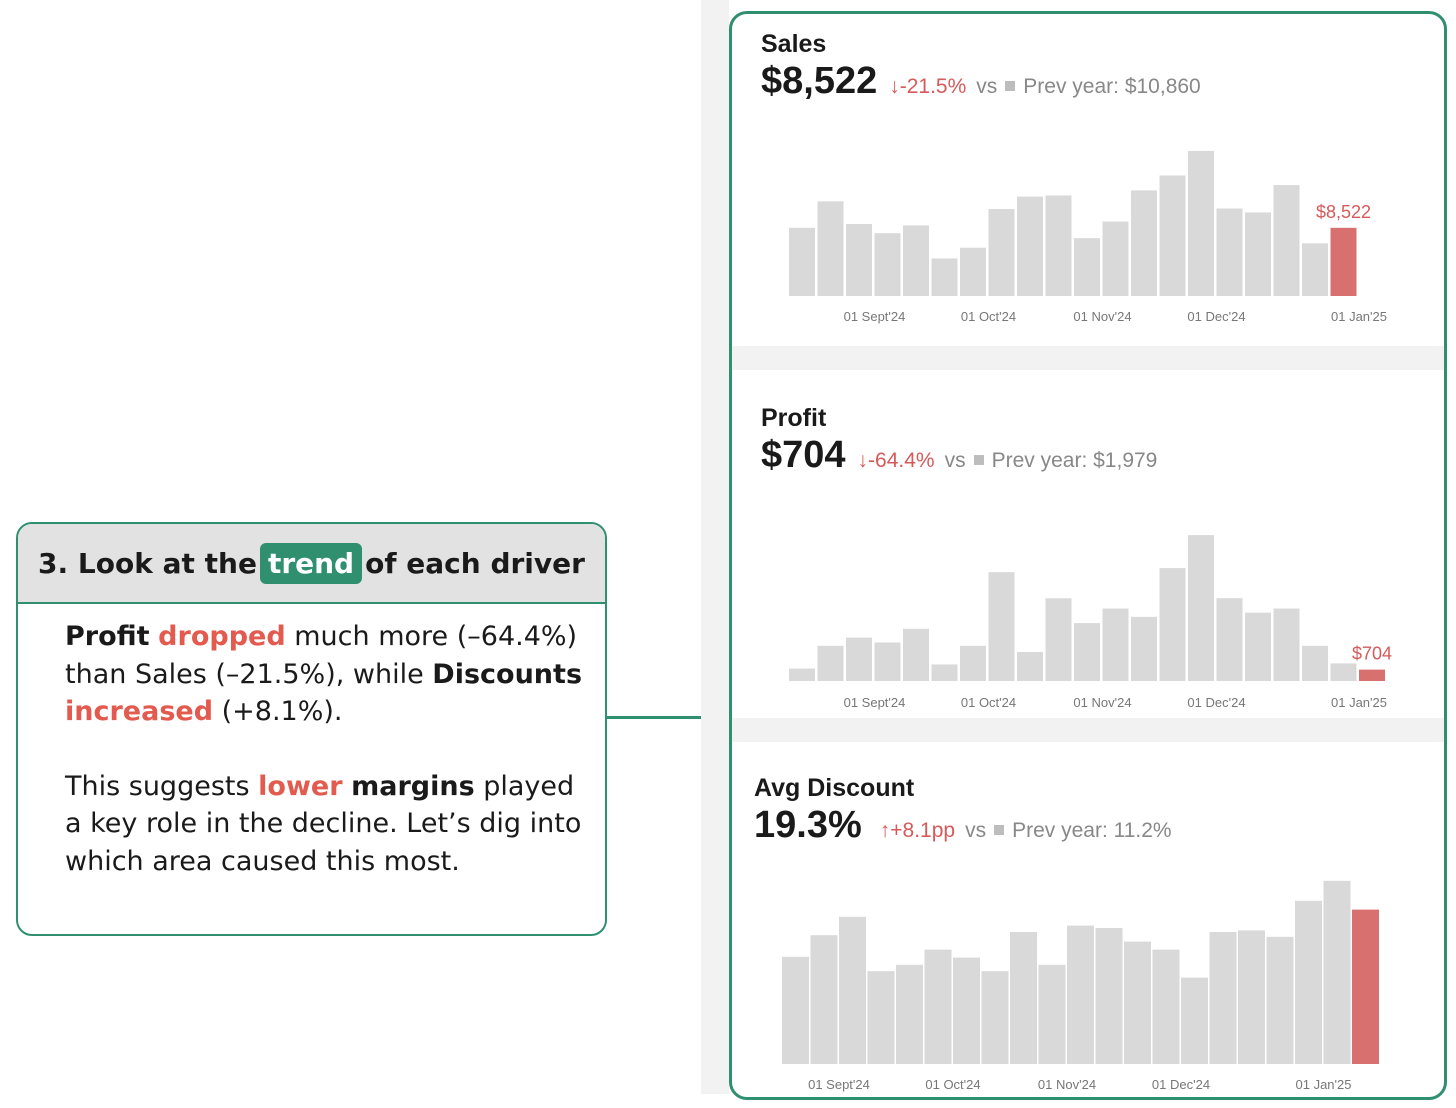  Describe the element at coordinates (311, 564) in the screenshot. I see `callout-heading: 3. Look at the trend of each driver` at that location.